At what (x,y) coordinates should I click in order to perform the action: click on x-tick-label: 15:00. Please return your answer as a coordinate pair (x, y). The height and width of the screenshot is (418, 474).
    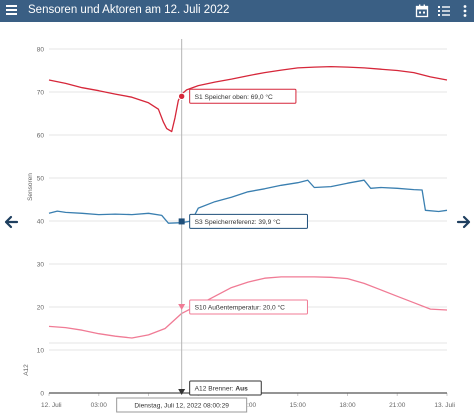
    Looking at the image, I should click on (298, 405).